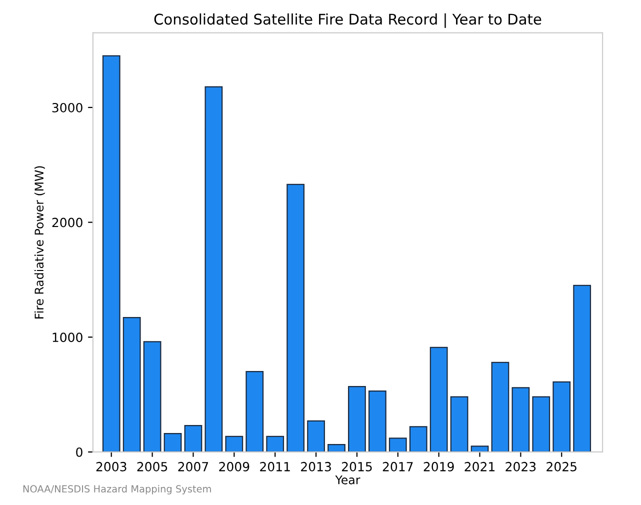 This screenshot has width=641, height=505. Describe the element at coordinates (111, 467) in the screenshot. I see `x-tick-label: 2003` at that location.